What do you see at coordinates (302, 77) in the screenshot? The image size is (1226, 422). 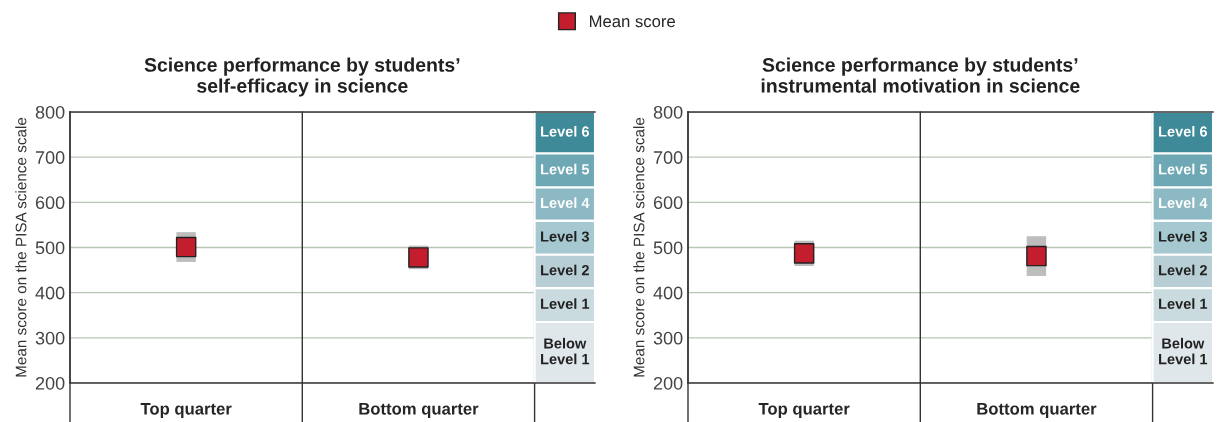 I see `chart-title: Science performance by students’ self-efficacy in science` at bounding box center [302, 77].